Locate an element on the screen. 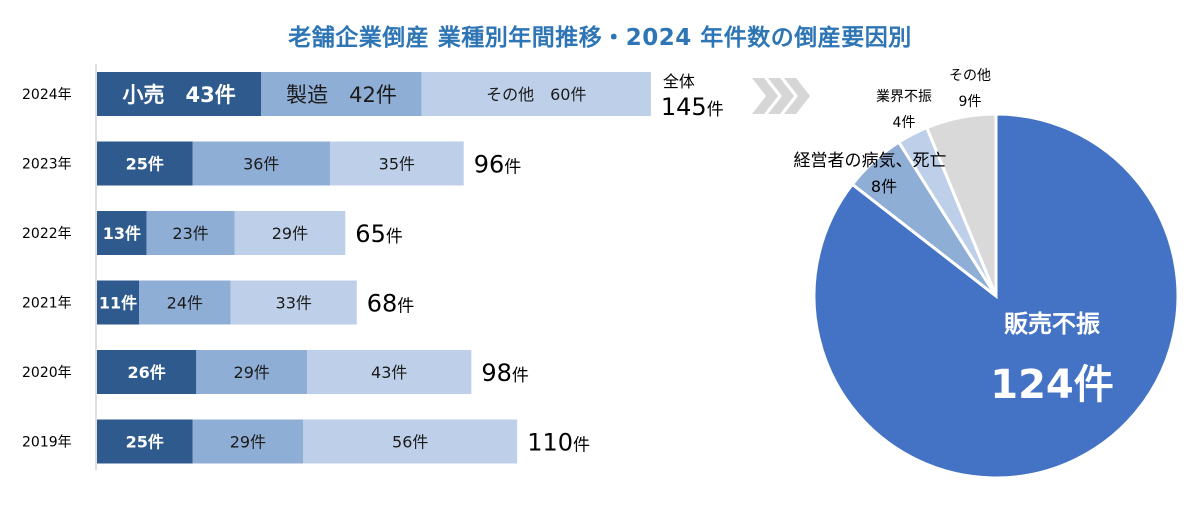  pie-slice-value: 9件 is located at coordinates (970, 102).